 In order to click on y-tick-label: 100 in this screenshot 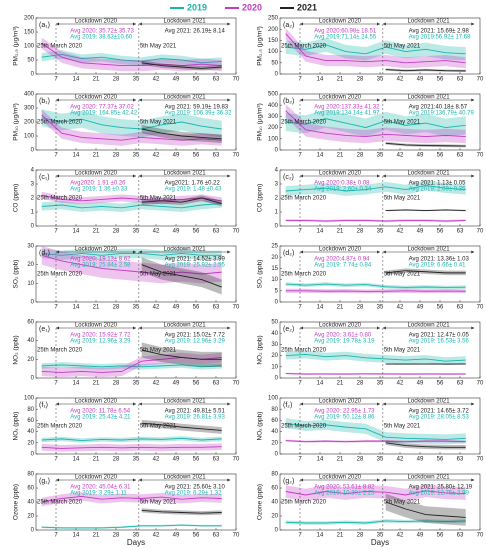, I will do `click(29, 47)`.